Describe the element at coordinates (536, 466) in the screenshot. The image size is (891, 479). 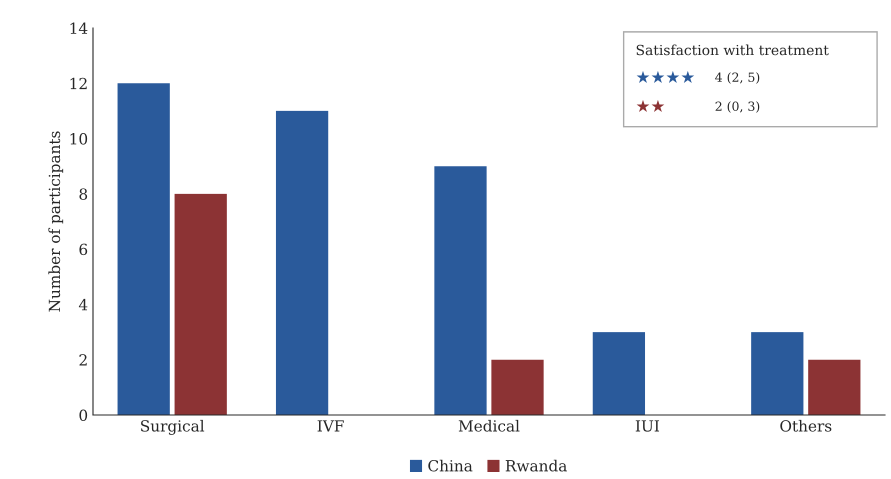
I see `legend-label: Rwanda` at that location.